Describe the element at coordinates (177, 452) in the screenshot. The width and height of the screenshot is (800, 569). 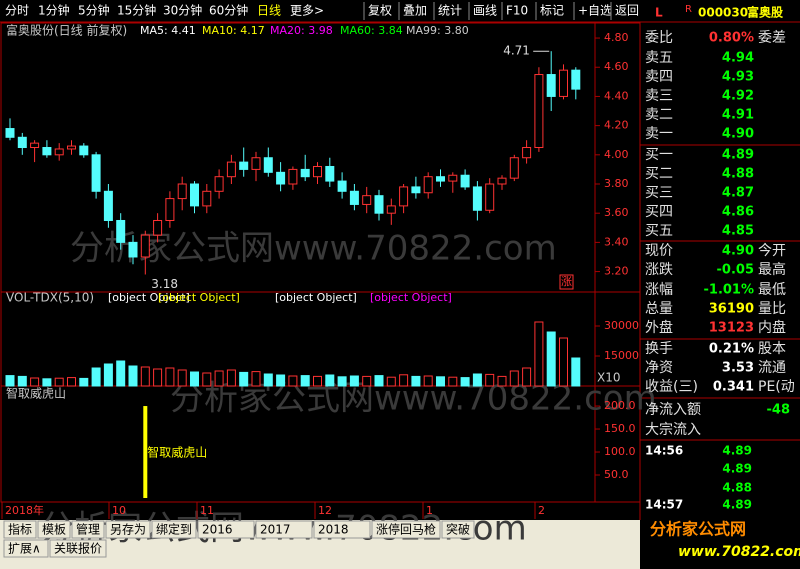
I see `signal-label: 智取威虎山` at that location.